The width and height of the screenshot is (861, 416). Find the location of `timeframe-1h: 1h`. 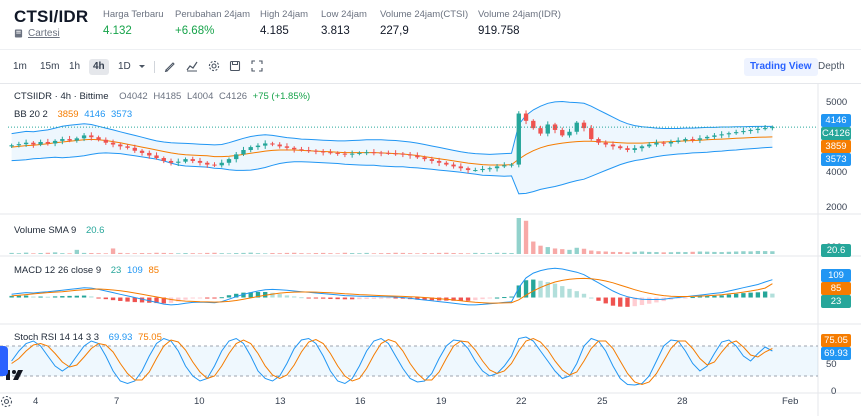

timeframe-1h: 1h is located at coordinates (75, 66).